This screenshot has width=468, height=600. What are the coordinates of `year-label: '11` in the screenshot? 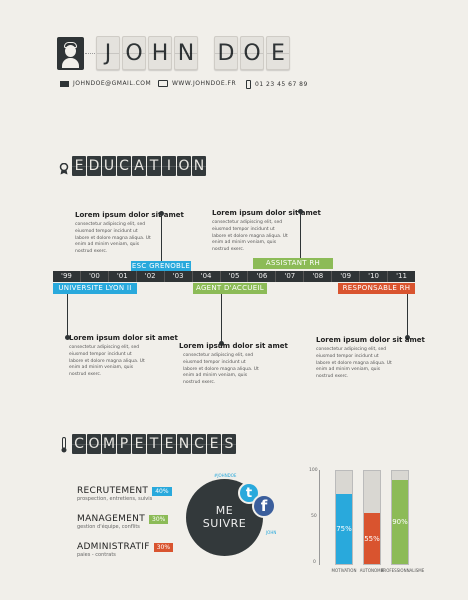 It's located at (401, 276).